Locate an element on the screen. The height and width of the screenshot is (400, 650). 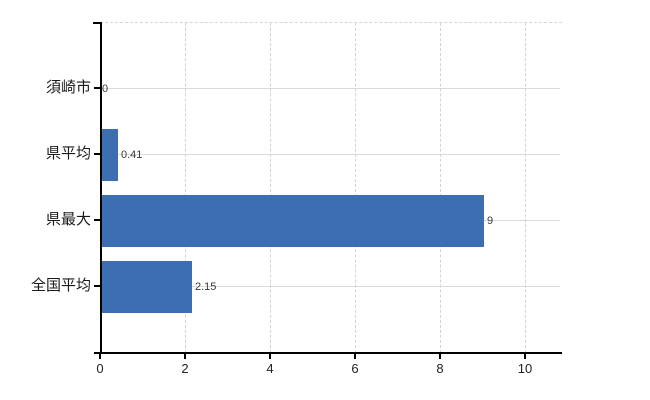
x-tick-label: 6 is located at coordinates (355, 368).